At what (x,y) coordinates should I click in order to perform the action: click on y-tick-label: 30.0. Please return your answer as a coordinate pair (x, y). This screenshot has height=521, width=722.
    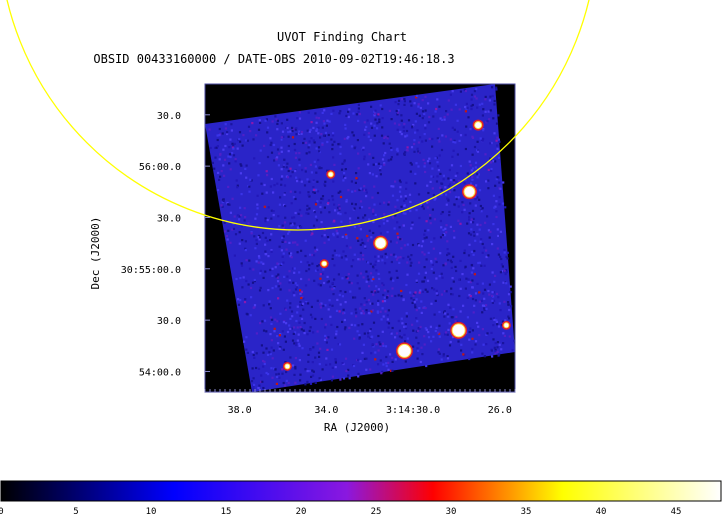
    Looking at the image, I should click on (169, 218).